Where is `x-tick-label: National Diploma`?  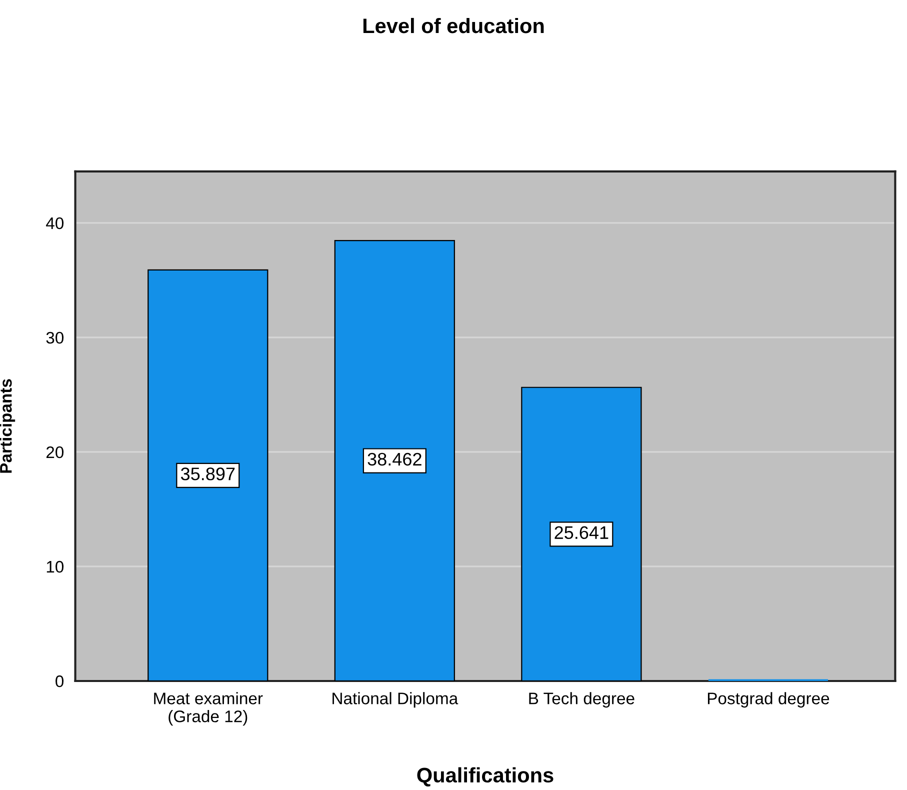 x-tick-label: National Diploma is located at coordinates (395, 700).